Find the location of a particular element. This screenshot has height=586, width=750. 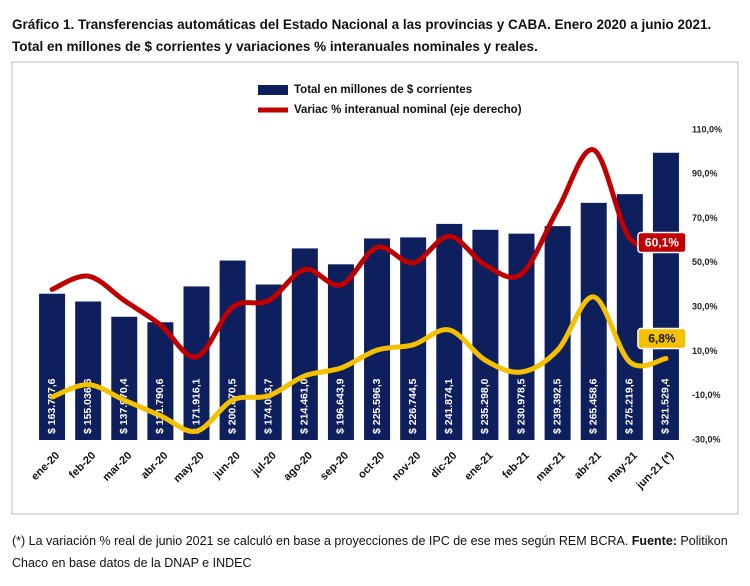

x-tick-label: sep-20 is located at coordinates (334, 466).